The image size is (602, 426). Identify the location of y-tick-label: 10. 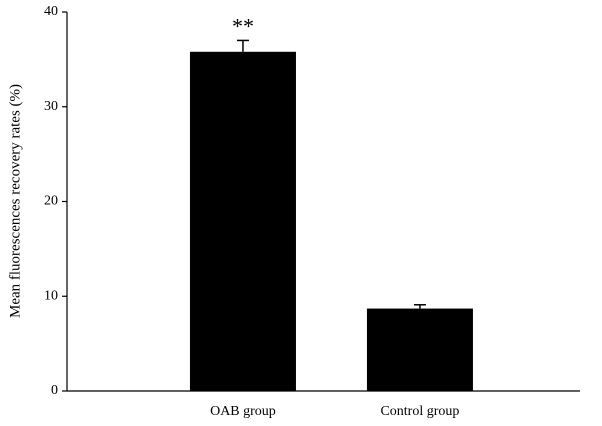
(51, 295).